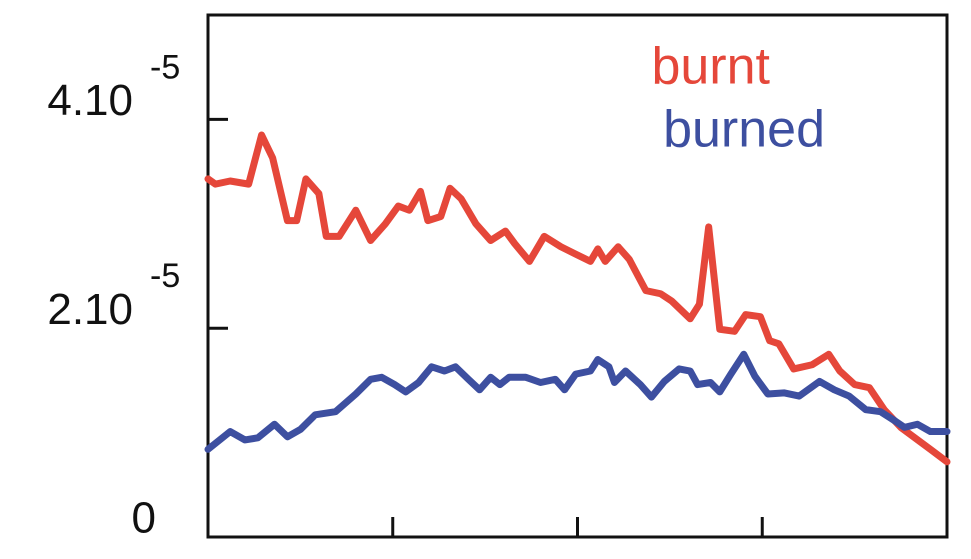 The width and height of the screenshot is (971, 559). I want to click on legend-entry: burnt, so click(710, 67).